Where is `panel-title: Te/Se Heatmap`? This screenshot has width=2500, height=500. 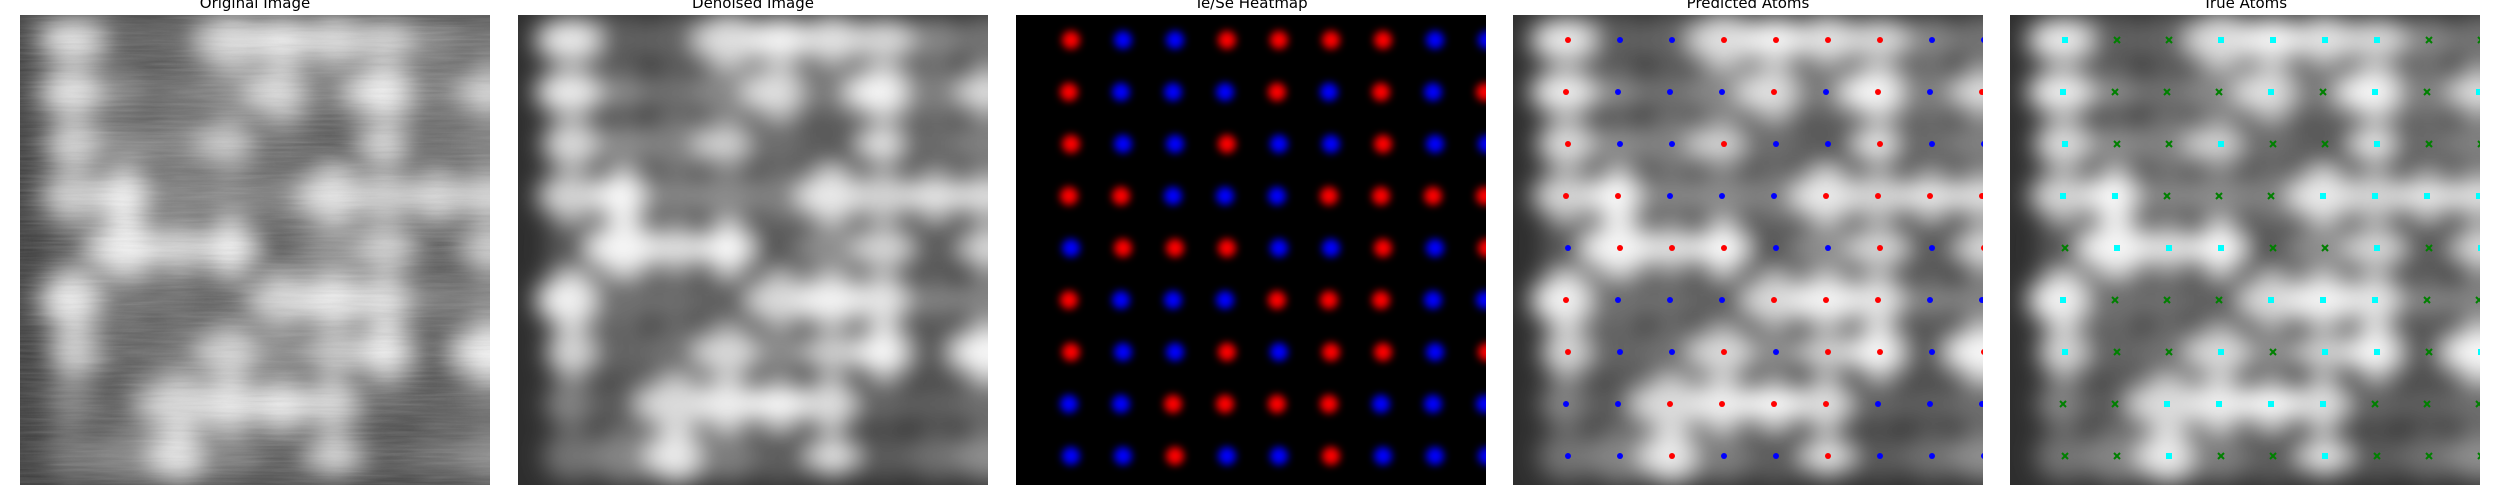
panel-title: Te/Se Heatmap is located at coordinates (1251, 6).